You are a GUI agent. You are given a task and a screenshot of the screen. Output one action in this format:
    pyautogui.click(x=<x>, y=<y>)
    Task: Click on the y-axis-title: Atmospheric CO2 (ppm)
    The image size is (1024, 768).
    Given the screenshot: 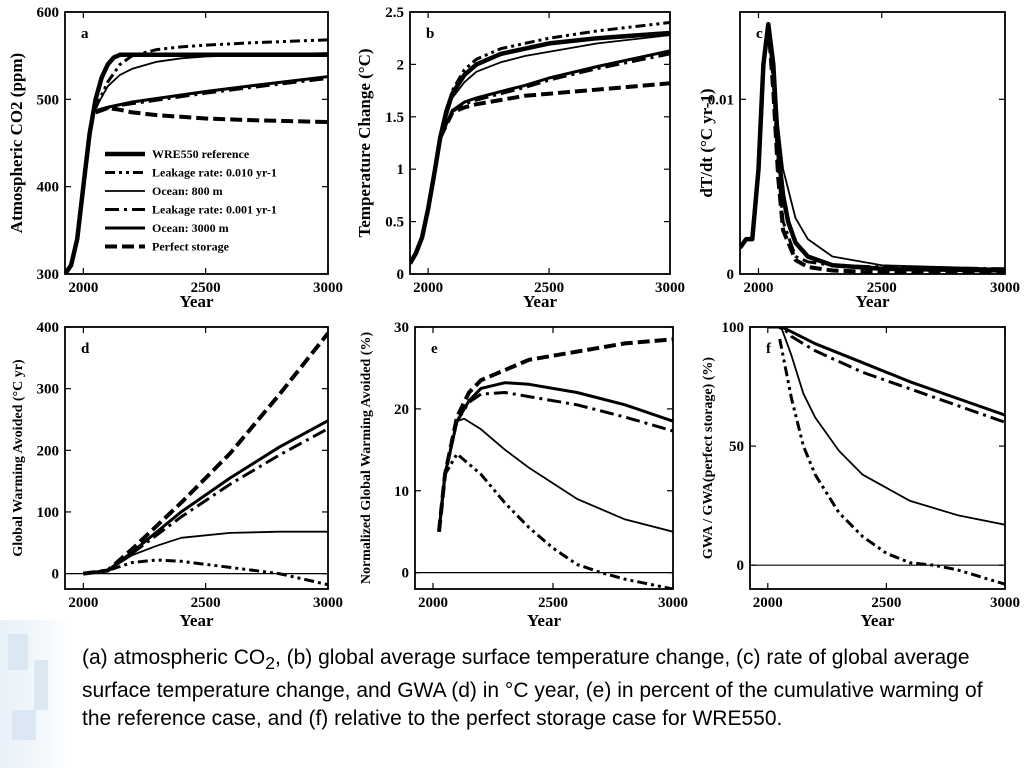 What is the action you would take?
    pyautogui.click(x=16, y=143)
    